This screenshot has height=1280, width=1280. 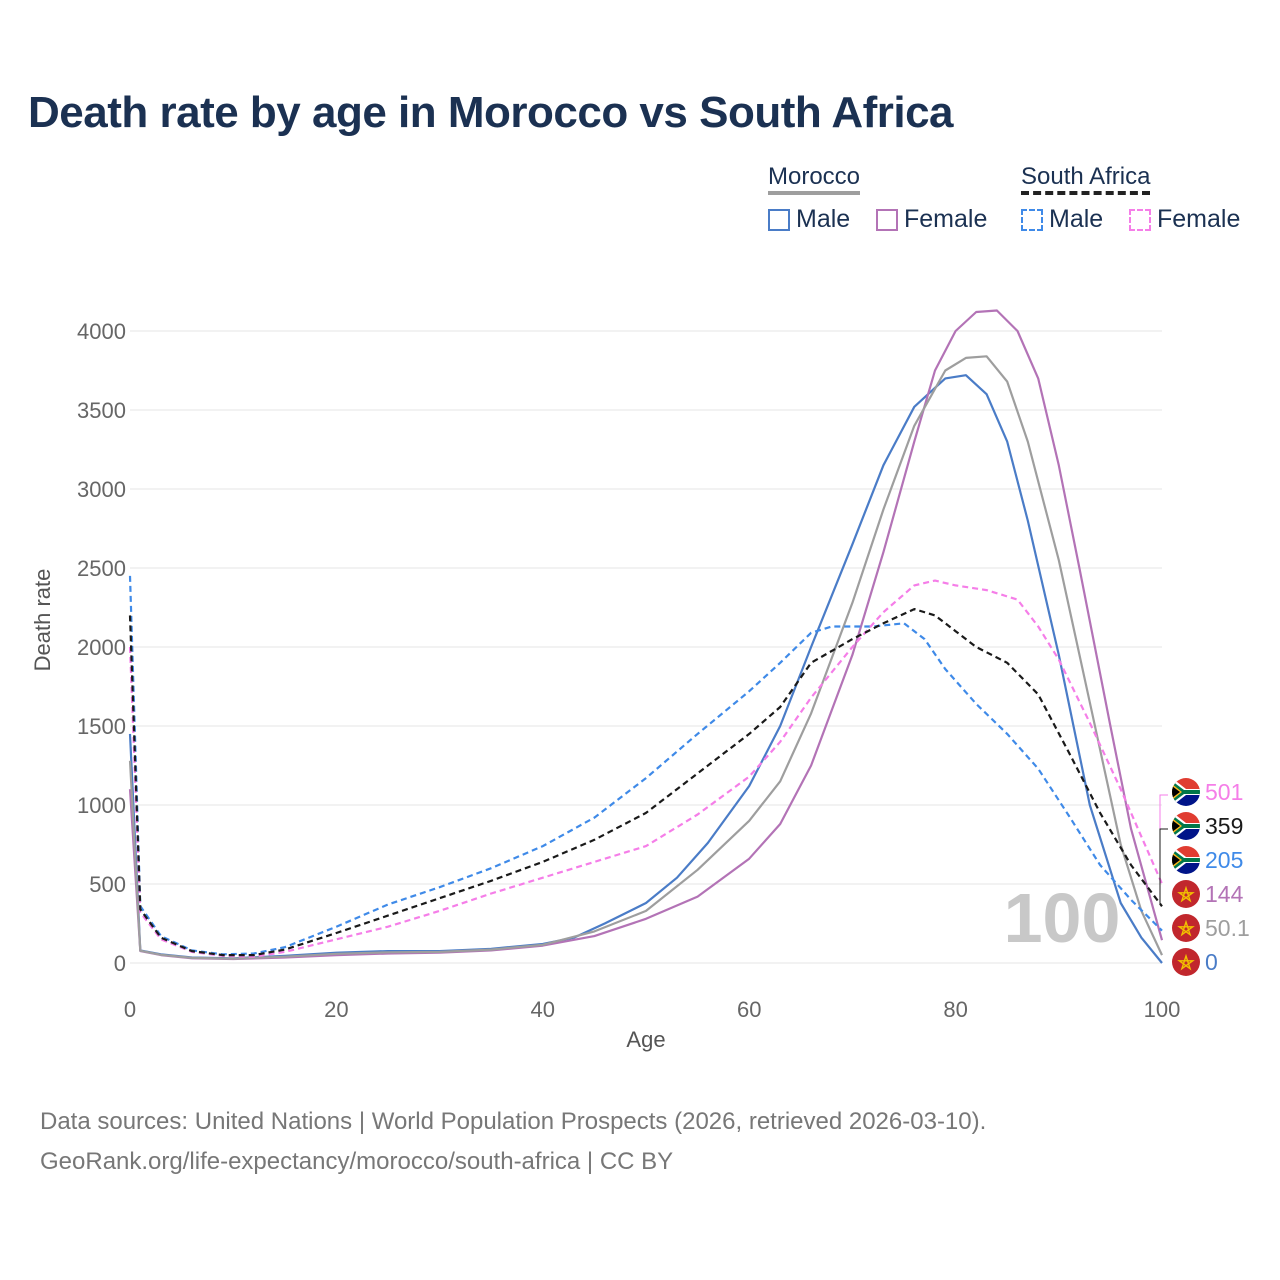 I want to click on legend-morocco-female: Female, so click(x=931, y=219).